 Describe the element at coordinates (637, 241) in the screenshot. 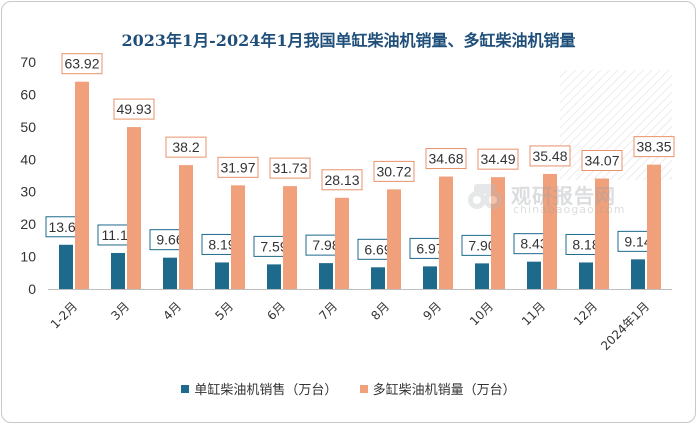

I see `data-label-single: 9.14` at that location.